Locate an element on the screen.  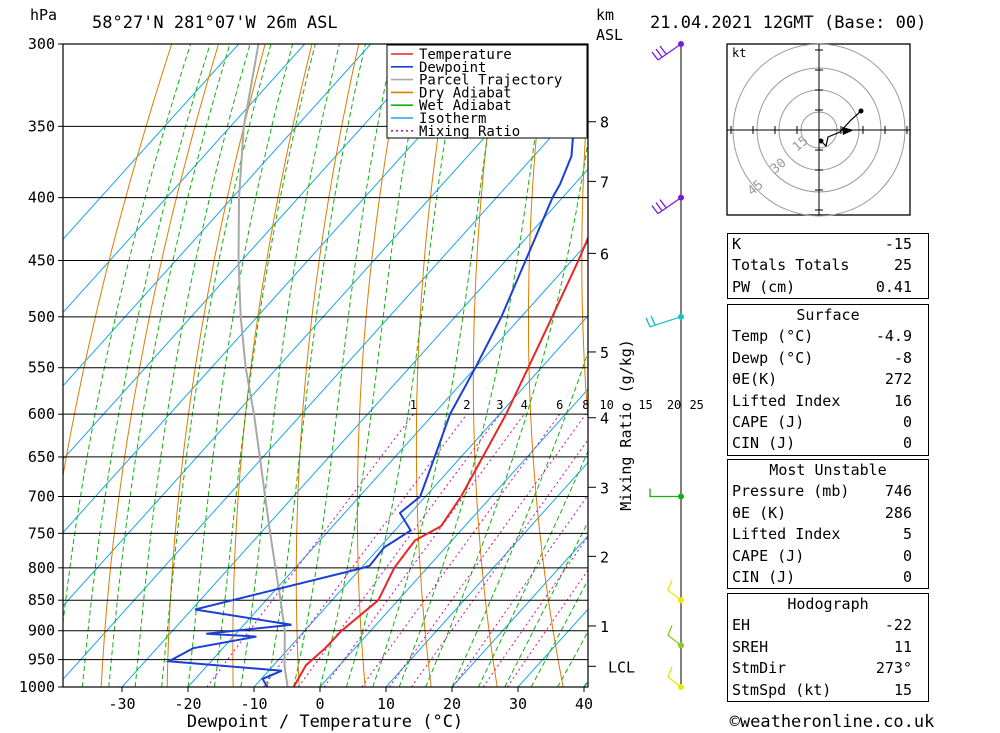
pressure-tick-label: 550 is located at coordinates (41, 368).